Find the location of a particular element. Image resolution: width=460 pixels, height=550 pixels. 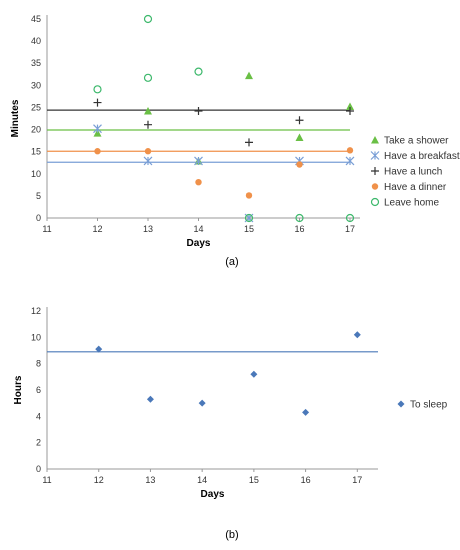

chart-a-y-tick-label: 10 is located at coordinates (36, 174).